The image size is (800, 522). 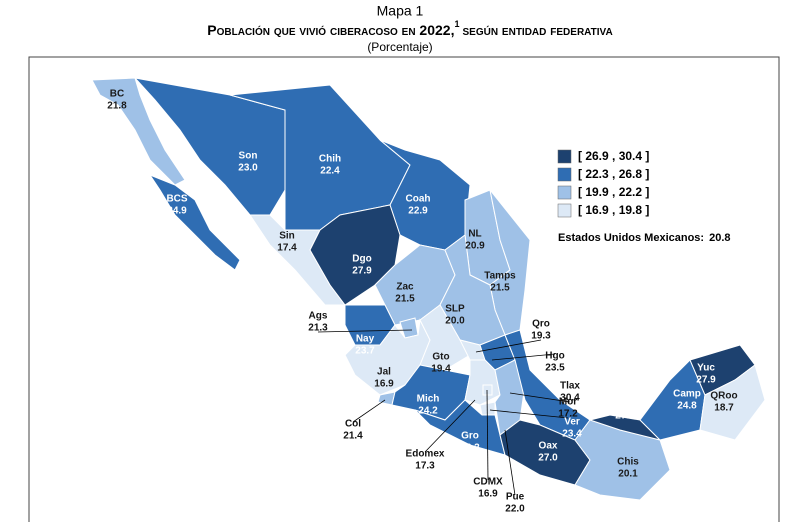 I want to click on legend-label: [ 22.3 , 26.8 ], so click(x=613, y=174).